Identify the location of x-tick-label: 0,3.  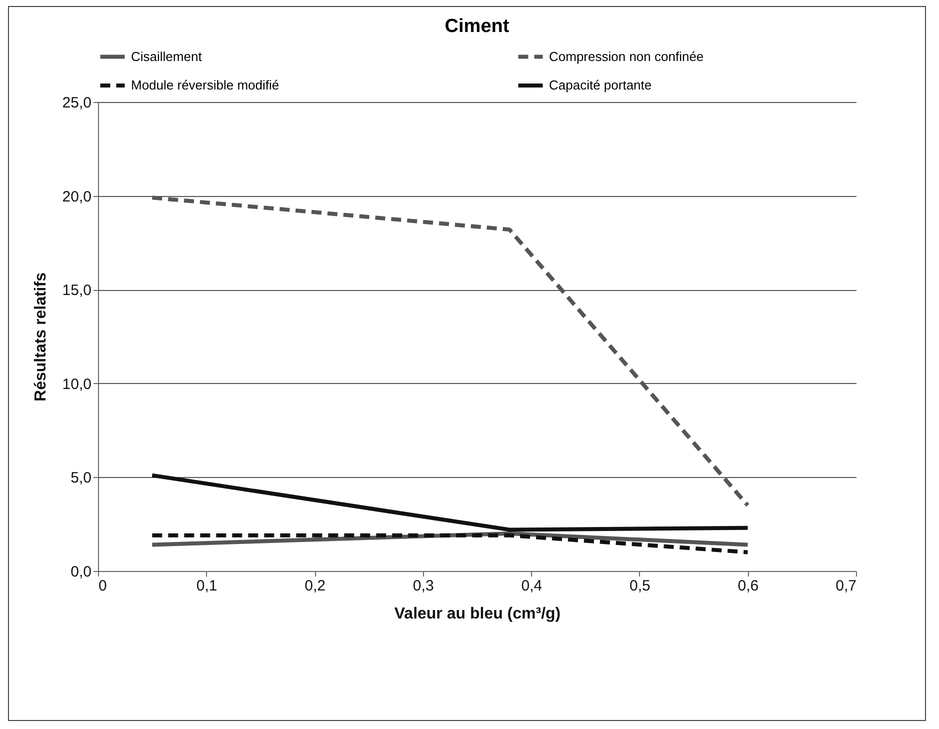
(423, 586).